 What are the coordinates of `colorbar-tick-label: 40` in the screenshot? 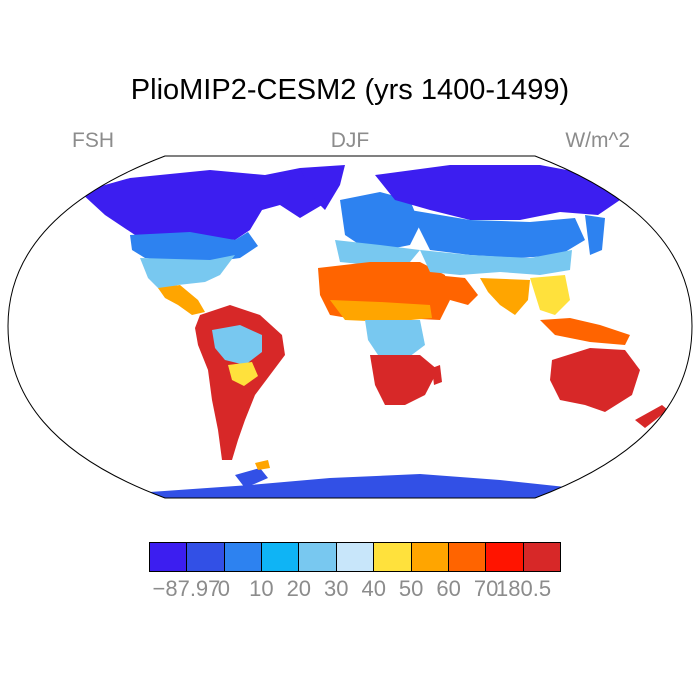 It's located at (373, 588).